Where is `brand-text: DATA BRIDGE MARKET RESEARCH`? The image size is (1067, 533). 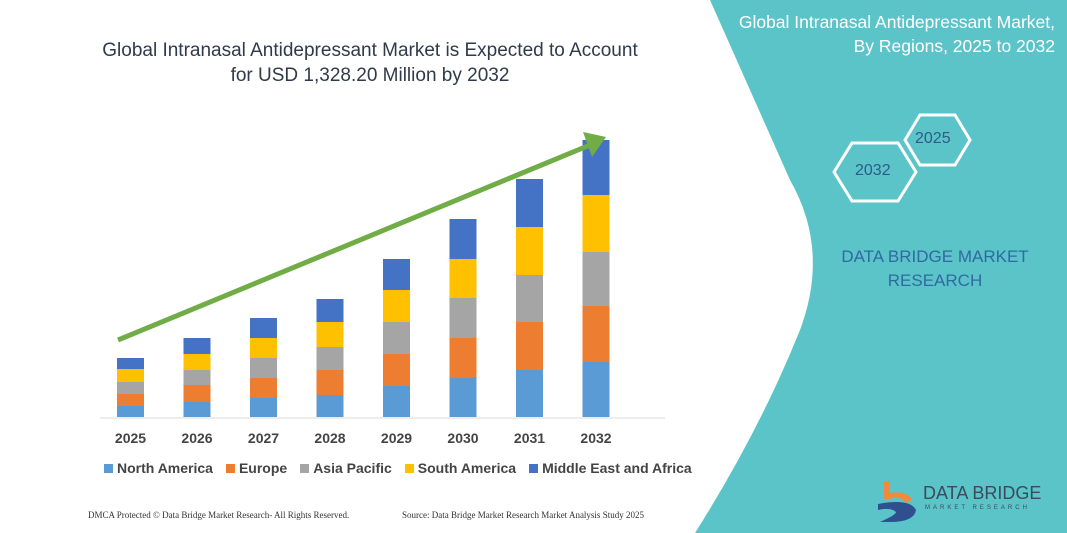 brand-text: DATA BRIDGE MARKET RESEARCH is located at coordinates (935, 268).